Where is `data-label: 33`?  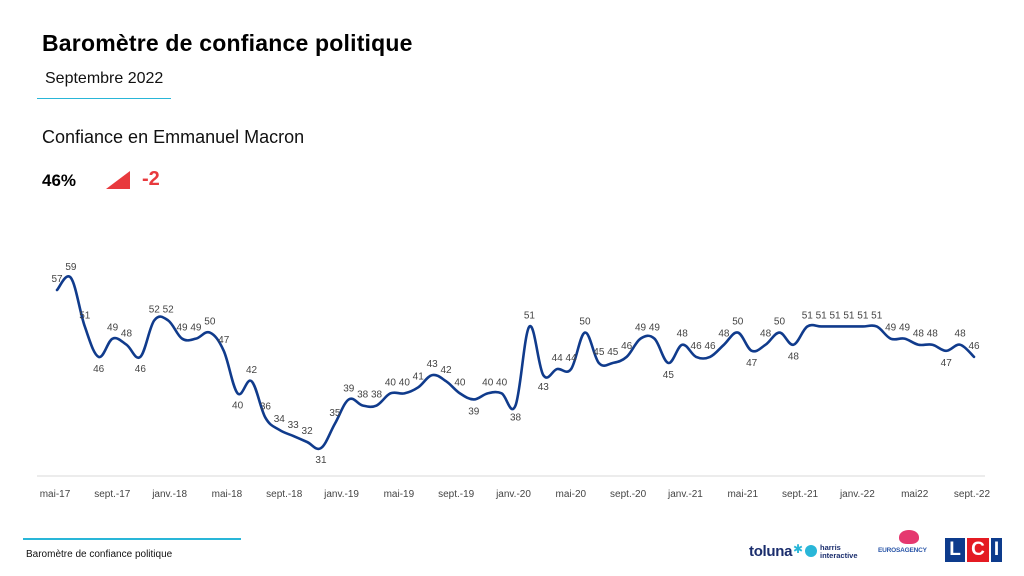
data-label: 33 is located at coordinates (294, 425).